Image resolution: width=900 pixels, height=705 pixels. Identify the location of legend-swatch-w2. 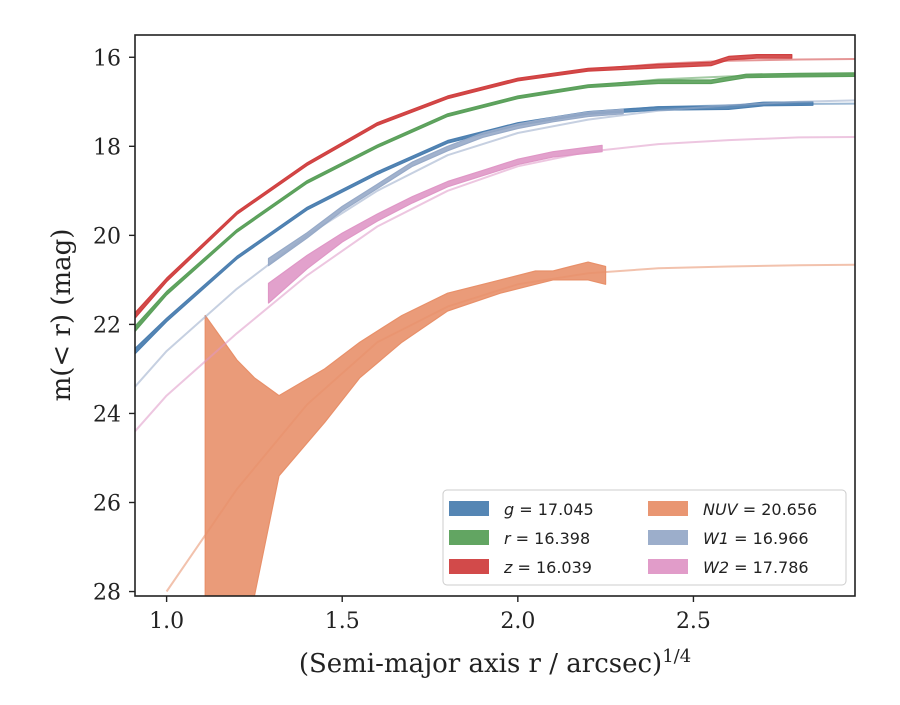
(668, 566).